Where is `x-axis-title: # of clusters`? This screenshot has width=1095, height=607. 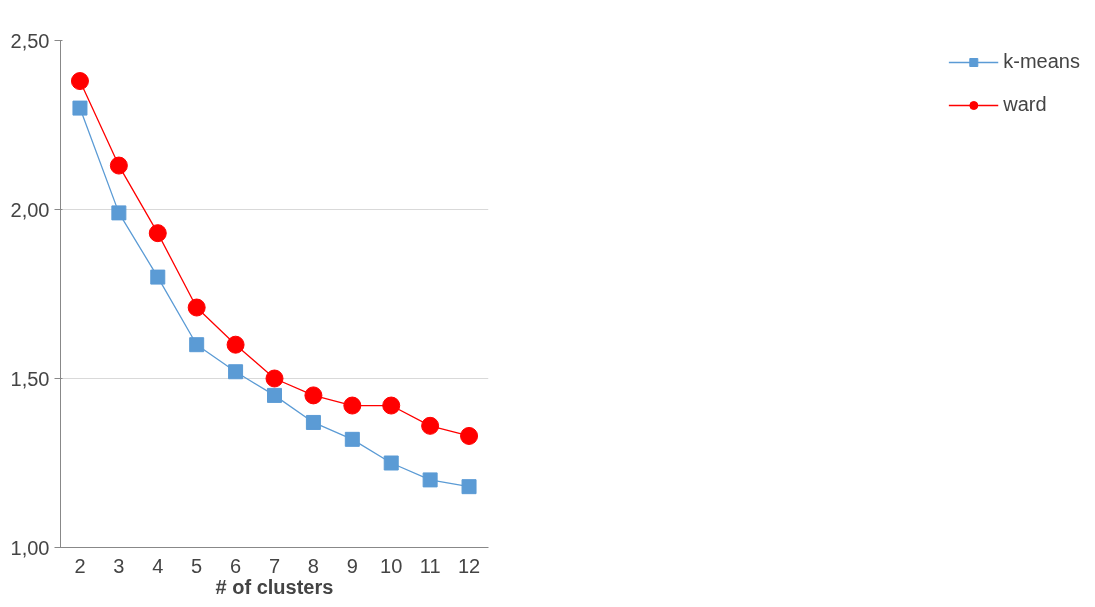 x-axis-title: # of clusters is located at coordinates (274, 586).